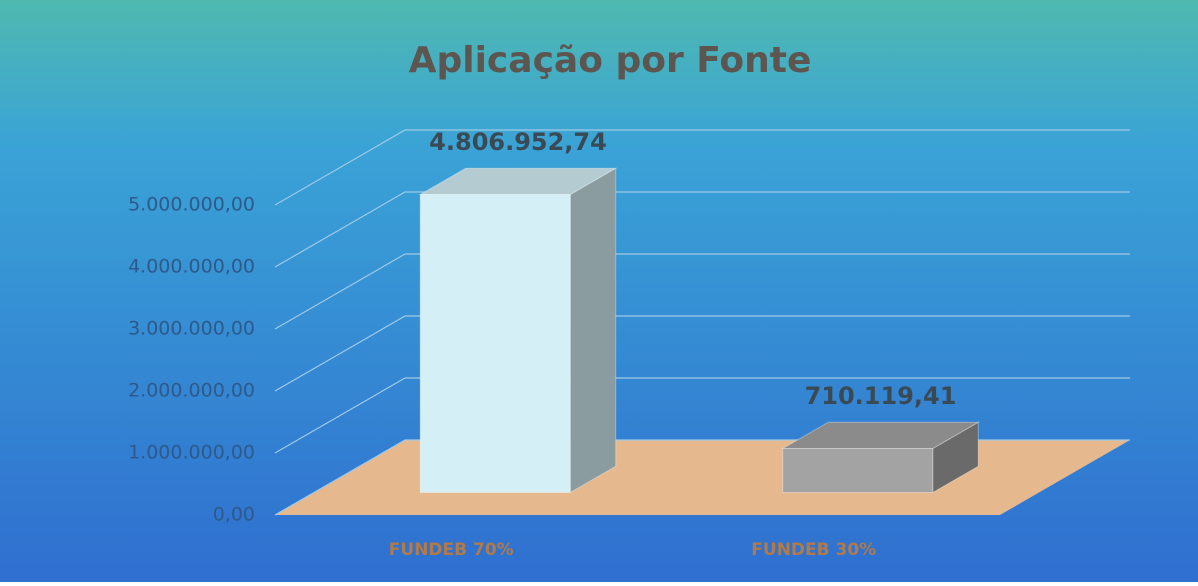 Image resolution: width=1198 pixels, height=586 pixels. Describe the element at coordinates (610, 60) in the screenshot. I see `chart-title: Aplicação por Fonte` at that location.